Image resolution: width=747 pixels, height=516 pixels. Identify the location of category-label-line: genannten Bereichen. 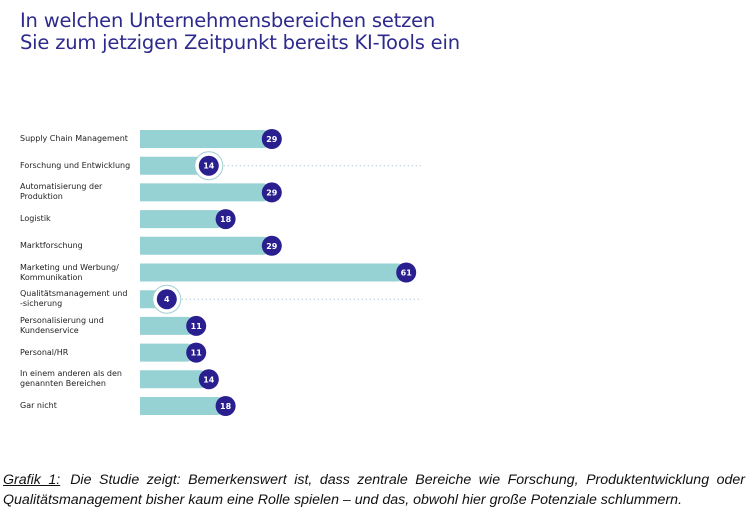
(63, 384).